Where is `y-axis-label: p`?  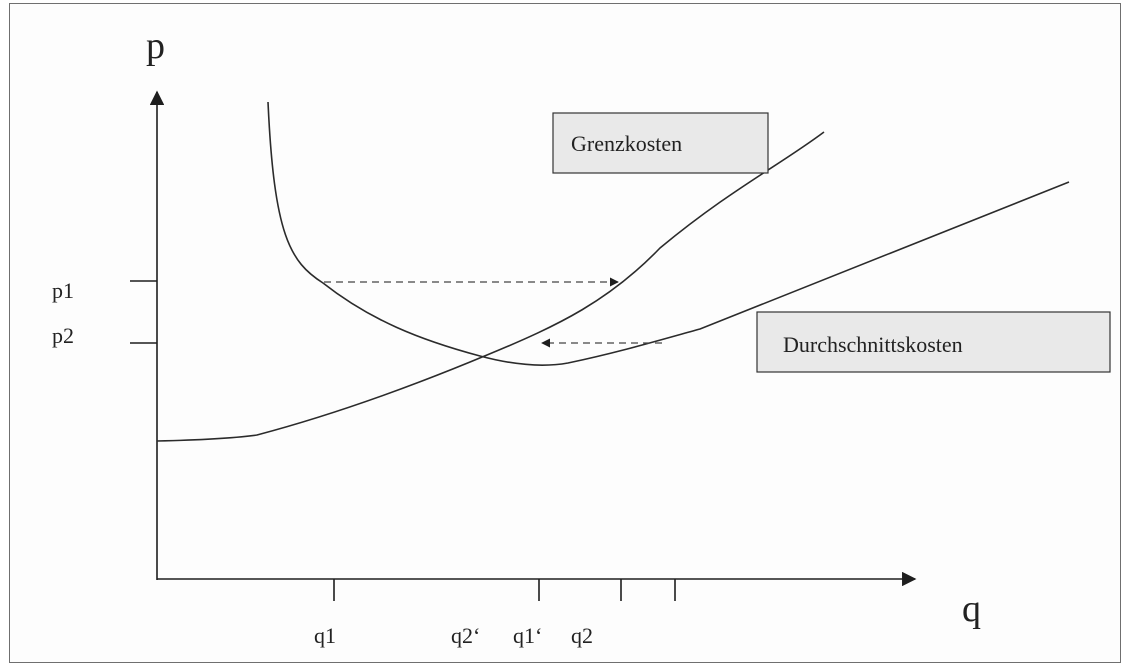 y-axis-label: p is located at coordinates (155, 46).